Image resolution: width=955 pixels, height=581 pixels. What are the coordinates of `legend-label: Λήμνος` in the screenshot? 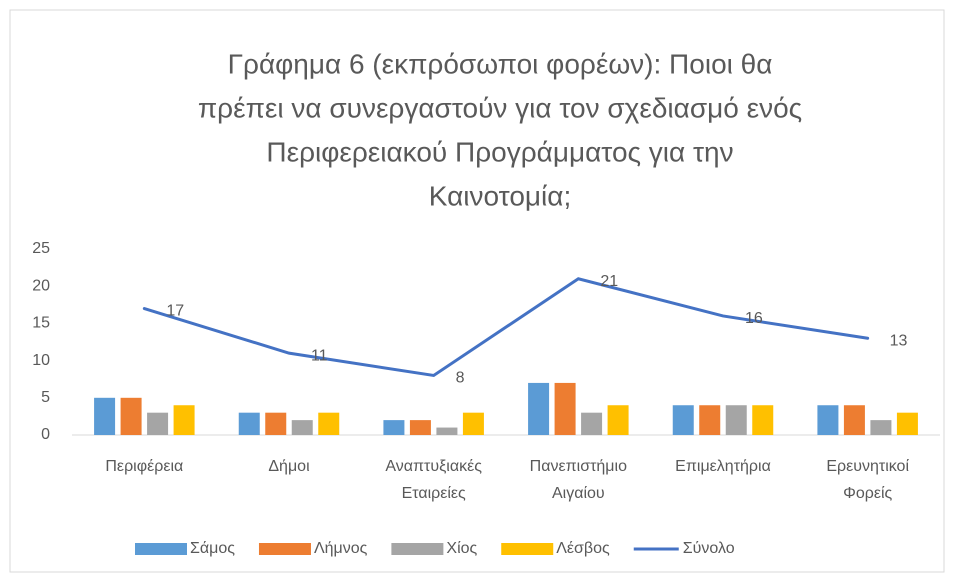 It's located at (341, 548).